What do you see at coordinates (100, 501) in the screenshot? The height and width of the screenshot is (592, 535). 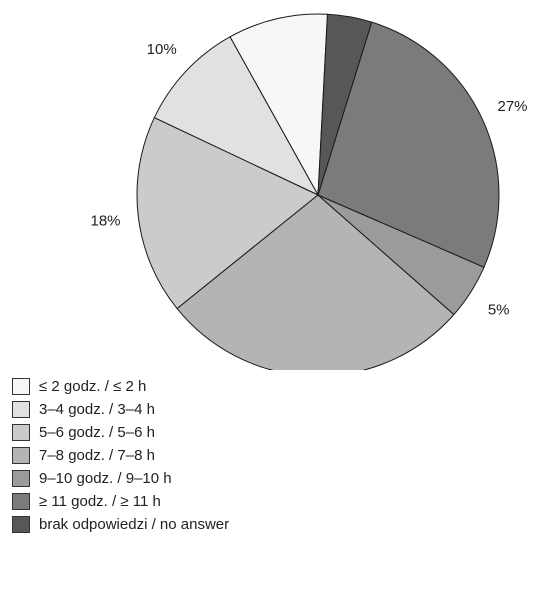 I see `legend-label: ≥ 11 godz. / ≥ 11 h` at bounding box center [100, 501].